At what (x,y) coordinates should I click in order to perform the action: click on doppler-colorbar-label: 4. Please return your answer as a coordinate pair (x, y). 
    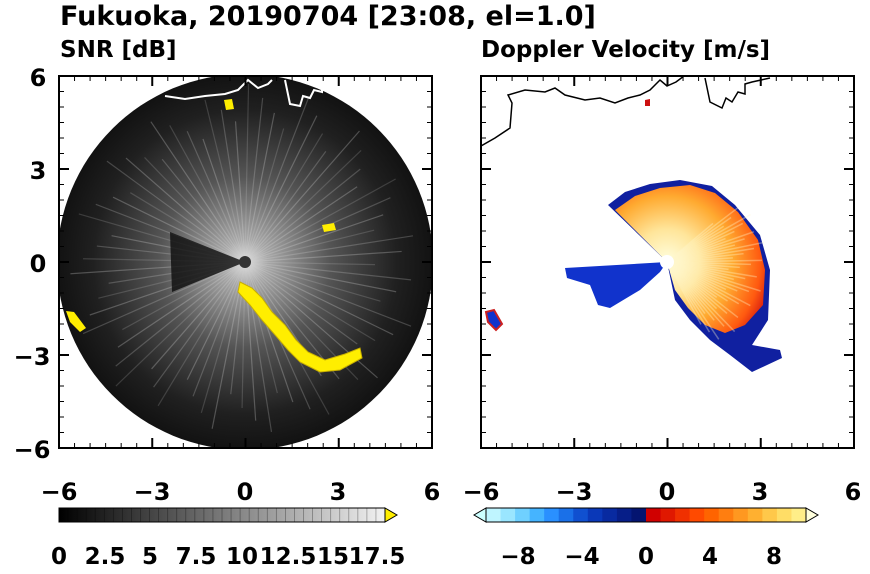
    Looking at the image, I should click on (710, 557).